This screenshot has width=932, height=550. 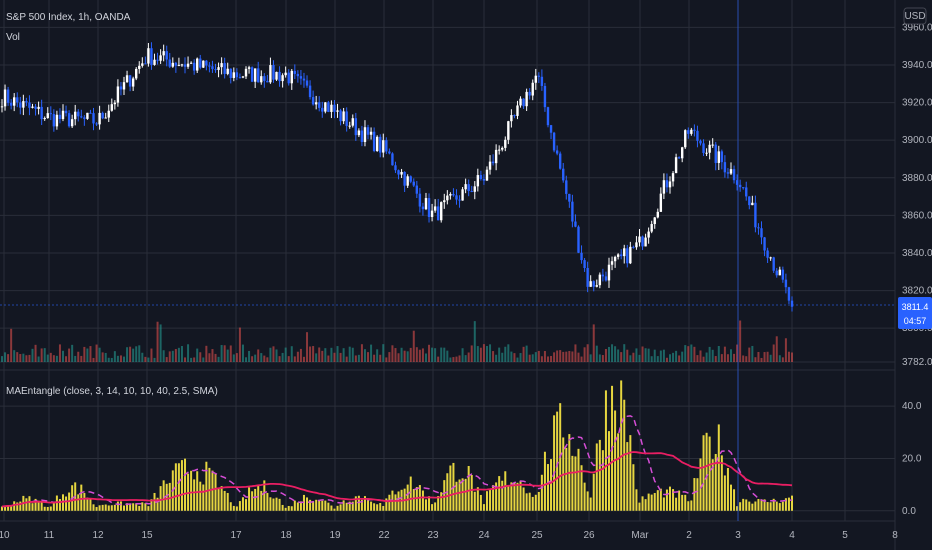 I want to click on currency-badge: USD, so click(x=915, y=16).